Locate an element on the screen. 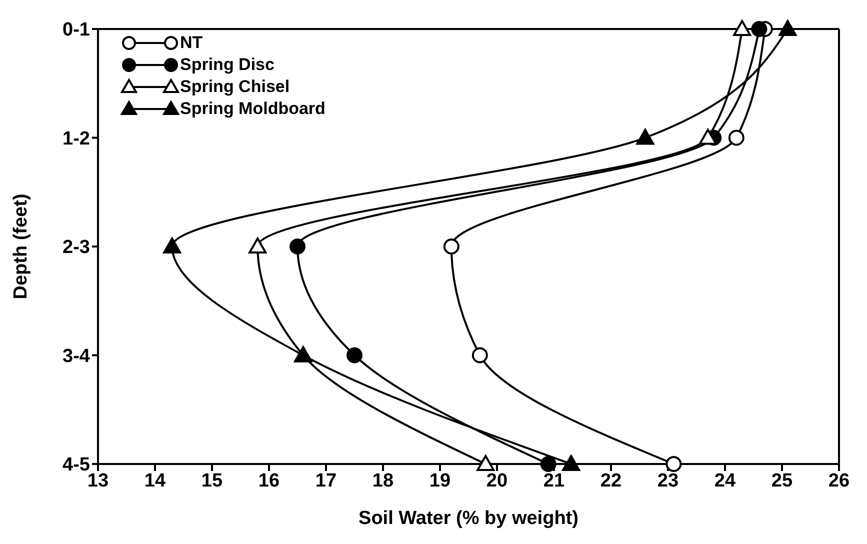  legend-label: NT is located at coordinates (191, 43).